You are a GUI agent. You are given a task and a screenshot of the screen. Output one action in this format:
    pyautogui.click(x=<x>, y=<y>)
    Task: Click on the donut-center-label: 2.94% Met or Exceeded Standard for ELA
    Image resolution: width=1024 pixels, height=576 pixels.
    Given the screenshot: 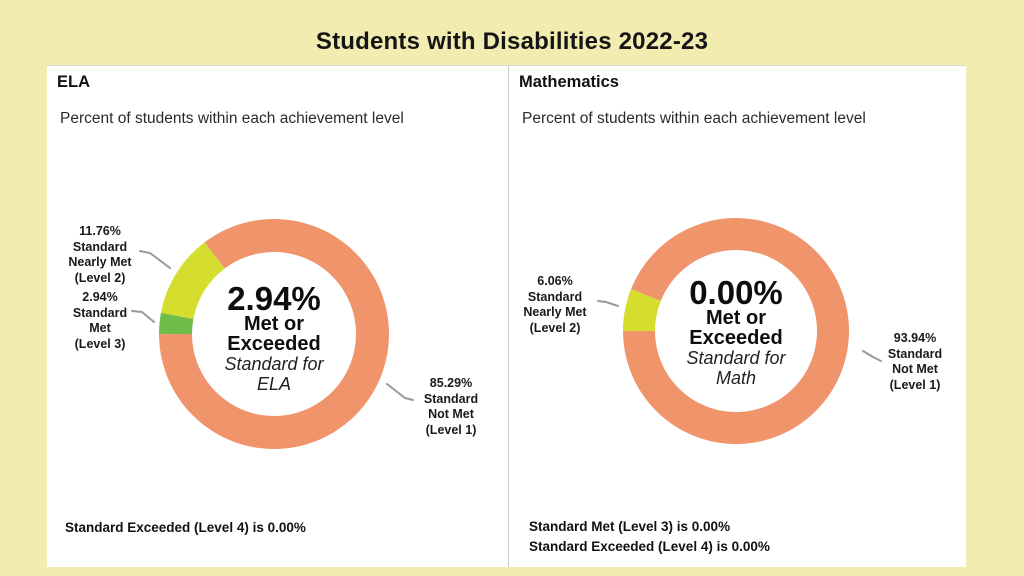 What is the action you would take?
    pyautogui.click(x=274, y=337)
    